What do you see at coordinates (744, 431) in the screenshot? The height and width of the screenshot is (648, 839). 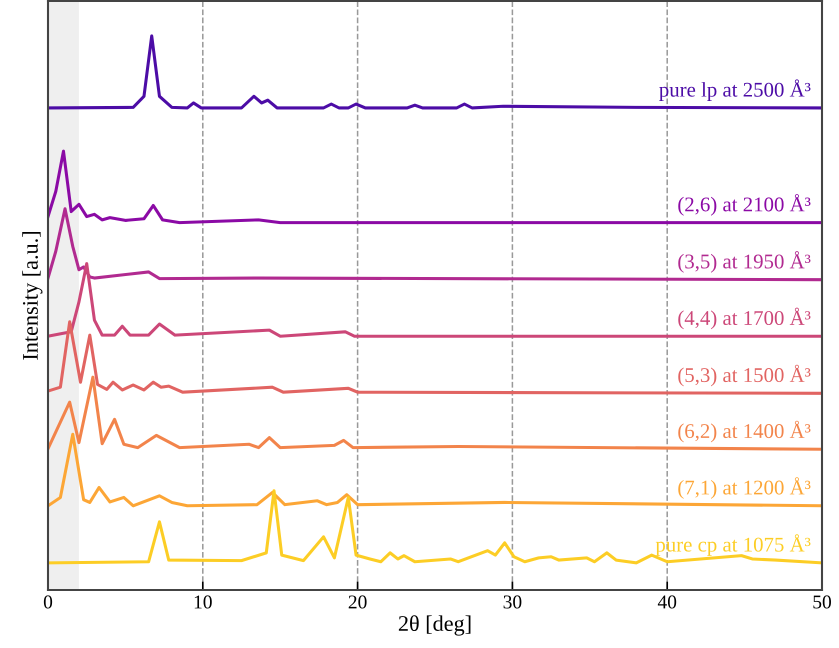 I see `series-label: (6,2) at 1400 Å³` at bounding box center [744, 431].